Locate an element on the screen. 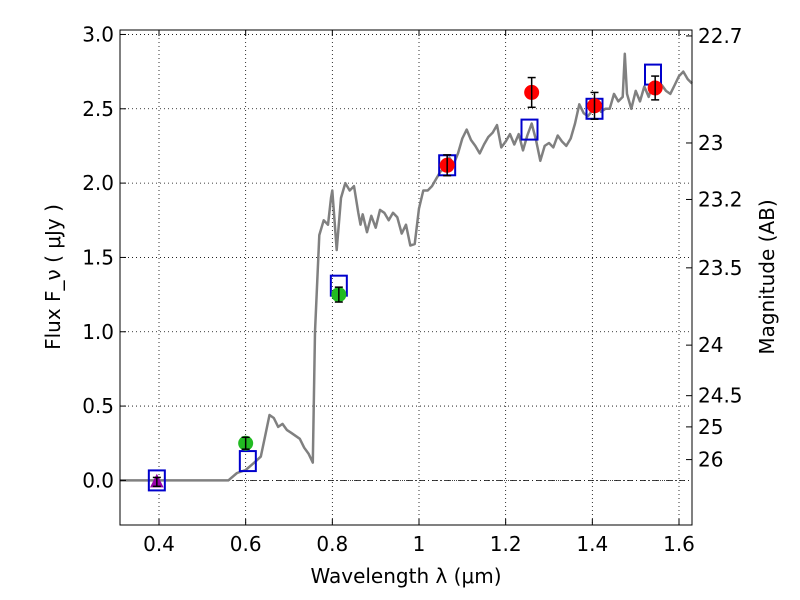 The width and height of the screenshot is (800, 600). mag-tick-label: 23.5 is located at coordinates (720, 268).